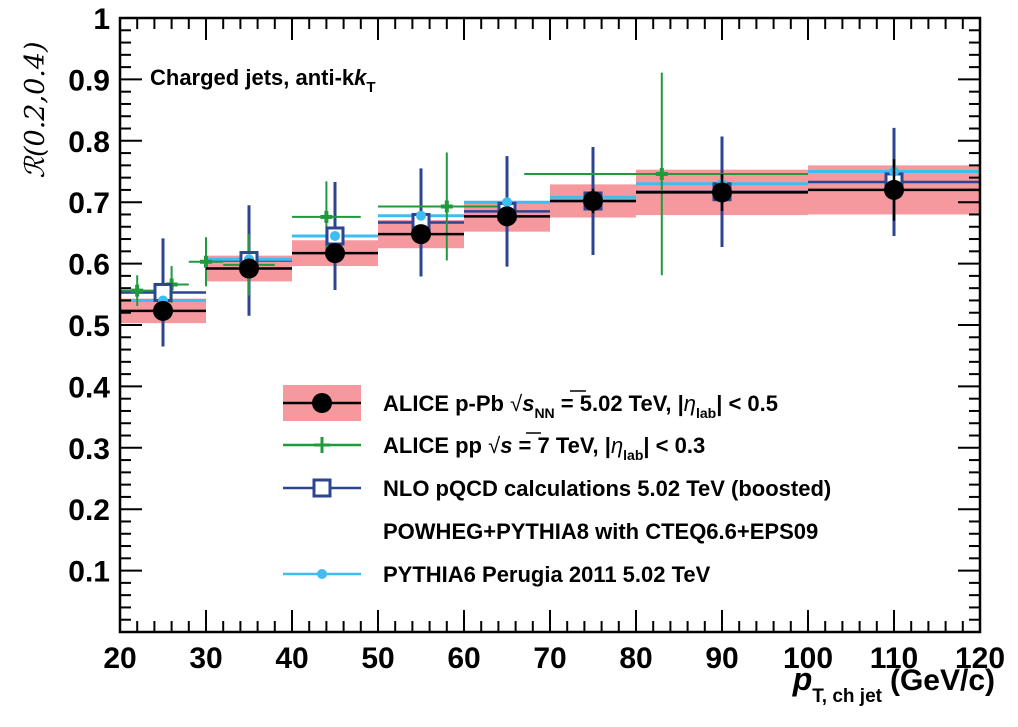 Image resolution: width=1018 pixels, height=727 pixels. What do you see at coordinates (580, 406) in the screenshot?
I see `legend-ppb-label: ALICE p-Pb √sNN = 5.02 TeV, |ηlab| < 0.5` at bounding box center [580, 406].